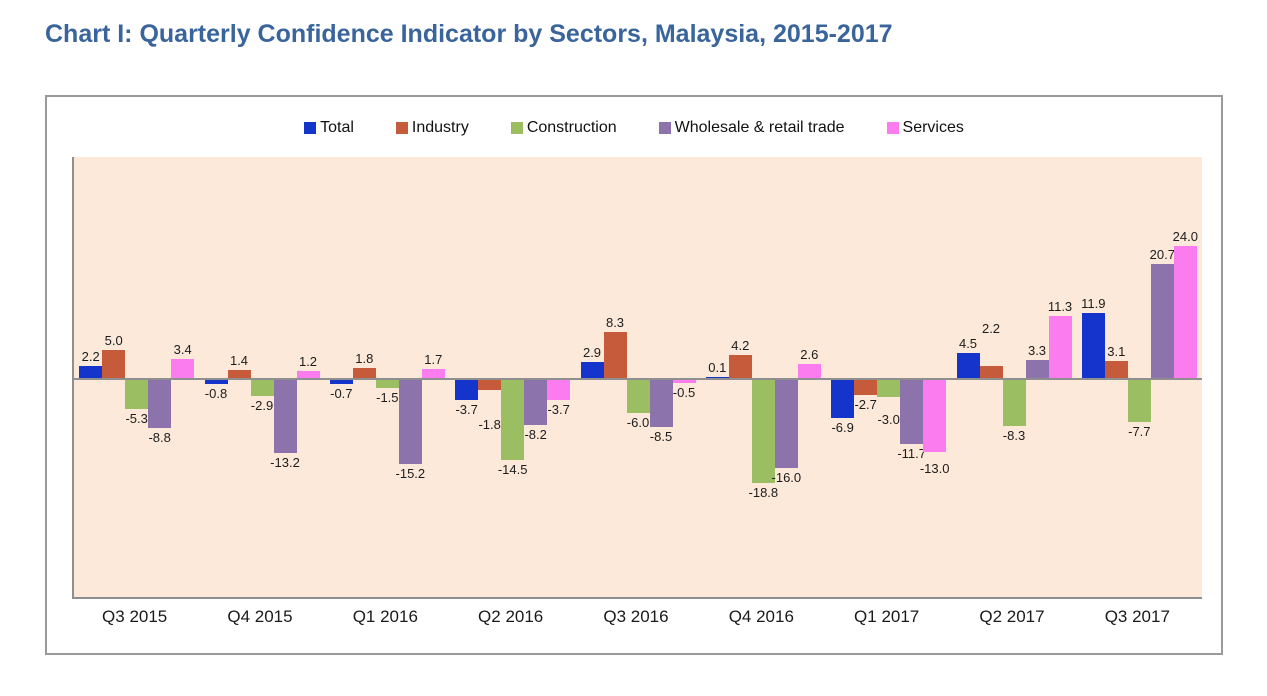  Describe the element at coordinates (433, 359) in the screenshot. I see `bar-value-label: 1.7` at that location.